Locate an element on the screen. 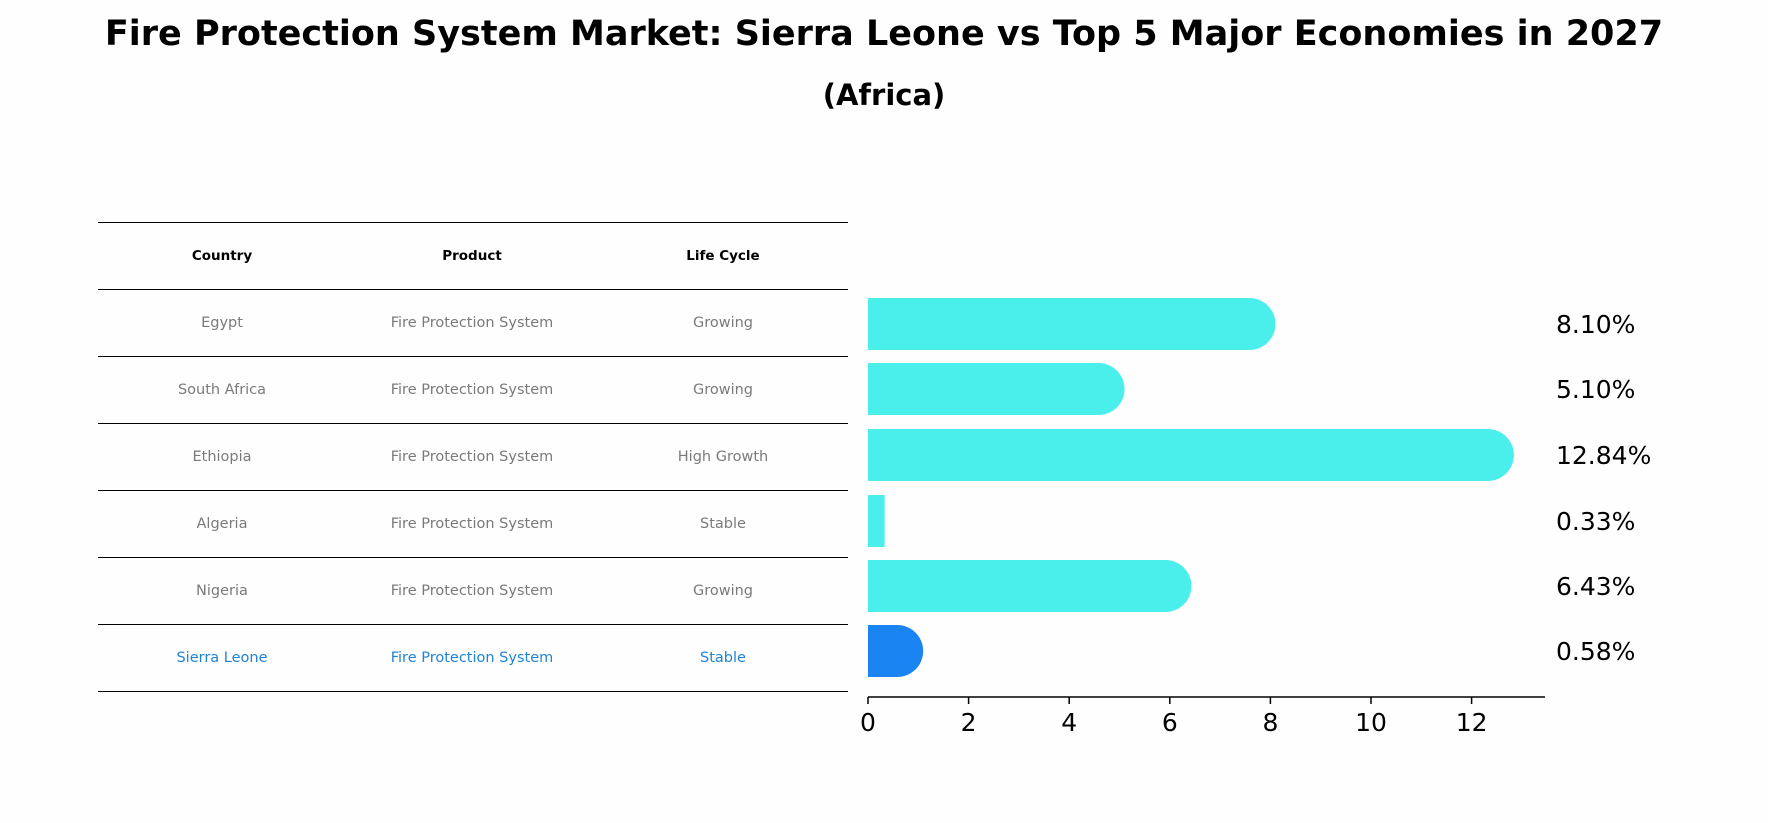 The height and width of the screenshot is (823, 1768). x-tick-label: 0 is located at coordinates (868, 722).